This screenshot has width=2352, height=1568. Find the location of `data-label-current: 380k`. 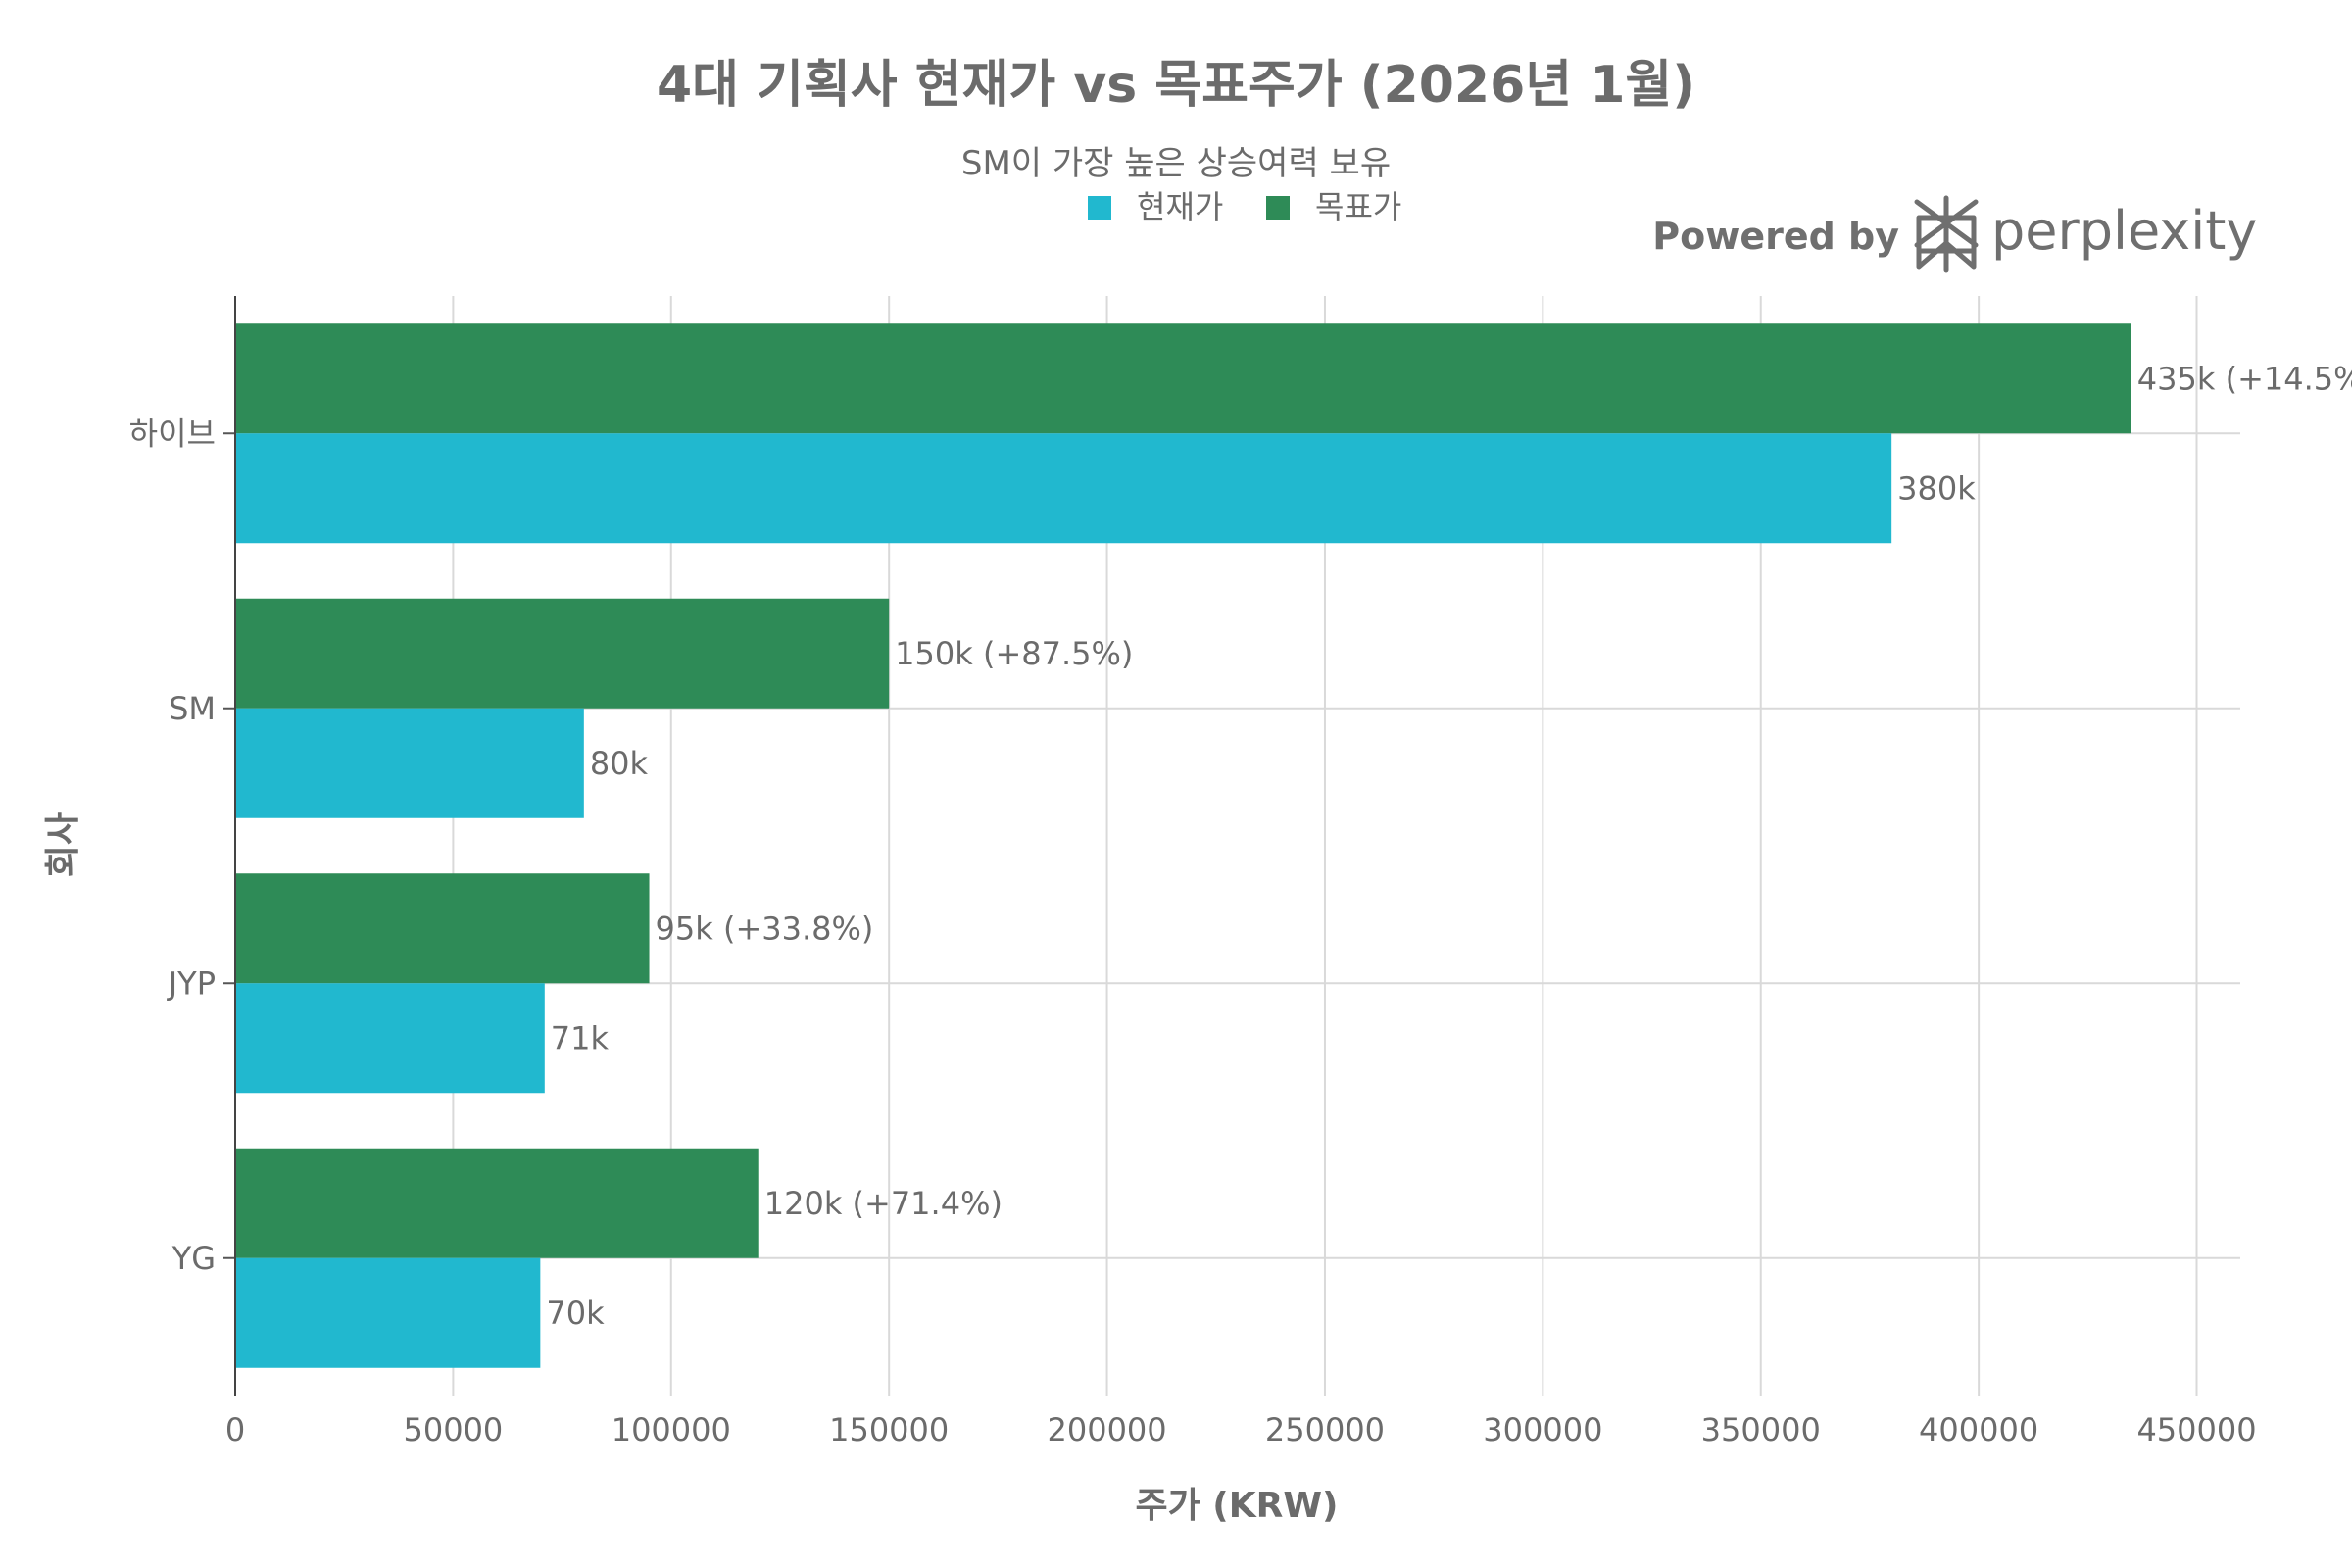

data-label-current: 380k is located at coordinates (1936, 488).